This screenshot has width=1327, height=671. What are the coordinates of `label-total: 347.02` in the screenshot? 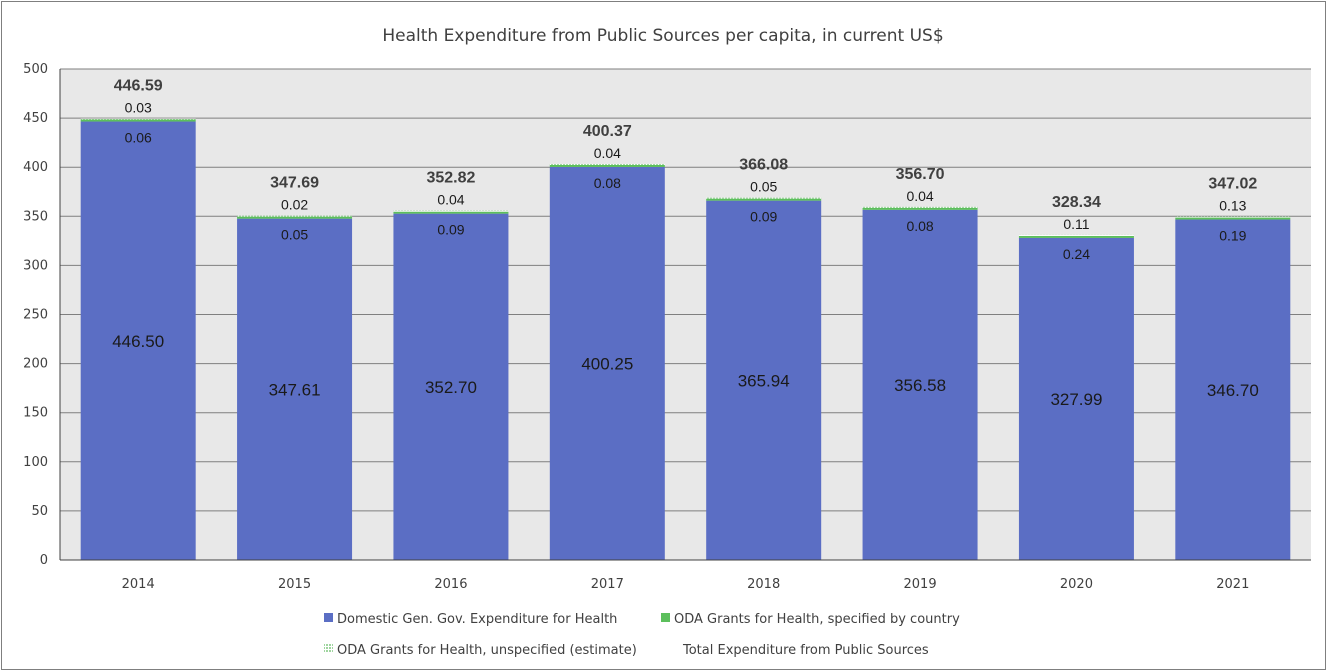 It's located at (1232, 184).